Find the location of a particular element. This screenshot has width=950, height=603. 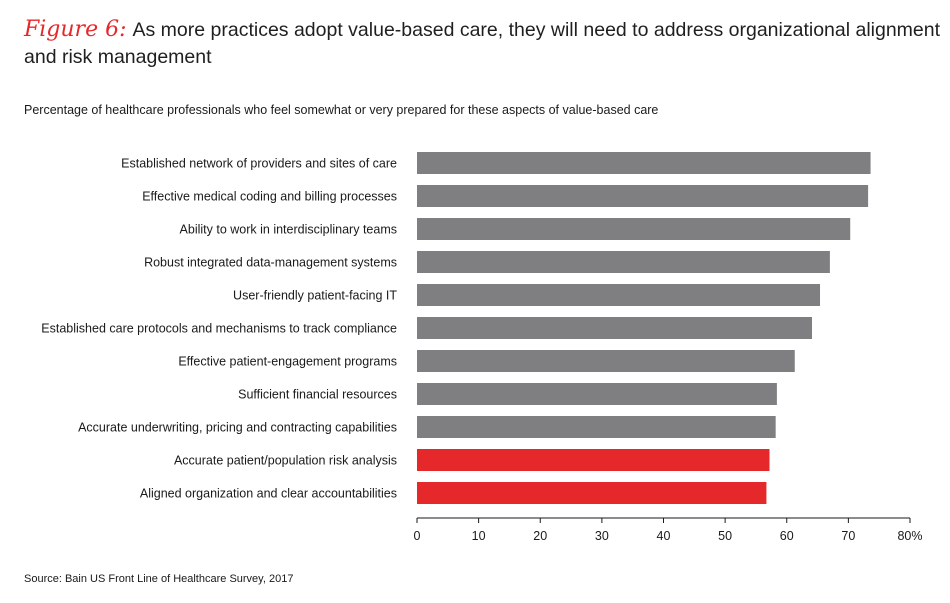

x-tick-label: 50 is located at coordinates (725, 536).